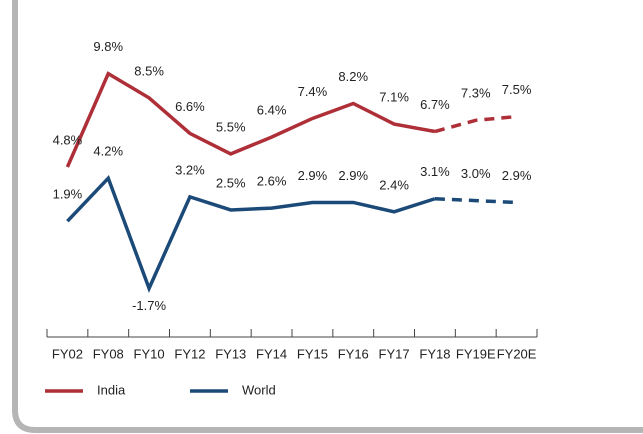 This screenshot has width=643, height=434. What do you see at coordinates (353, 353) in the screenshot?
I see `x-tick-label: FY16` at bounding box center [353, 353].